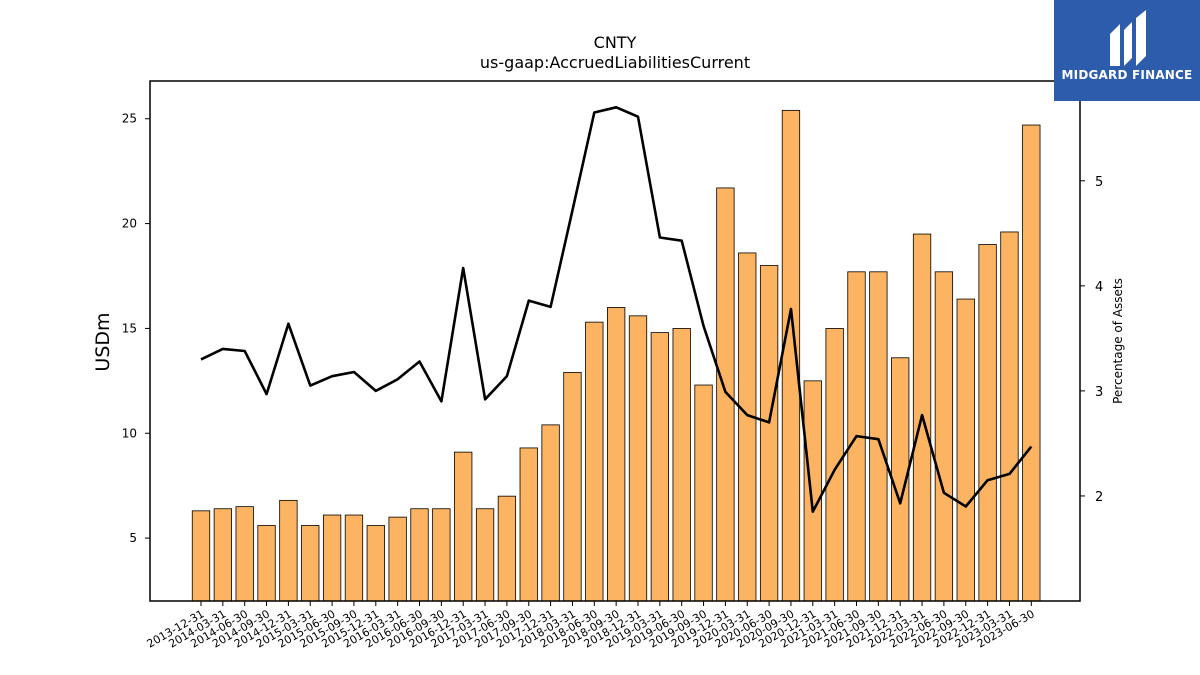 The image size is (1200, 675). What do you see at coordinates (129, 119) in the screenshot?
I see `y-tick-label: 25` at bounding box center [129, 119].